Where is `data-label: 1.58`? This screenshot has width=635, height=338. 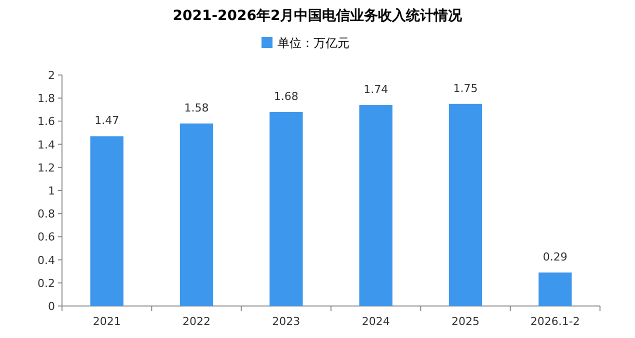
data-label: 1.58 is located at coordinates (196, 108).